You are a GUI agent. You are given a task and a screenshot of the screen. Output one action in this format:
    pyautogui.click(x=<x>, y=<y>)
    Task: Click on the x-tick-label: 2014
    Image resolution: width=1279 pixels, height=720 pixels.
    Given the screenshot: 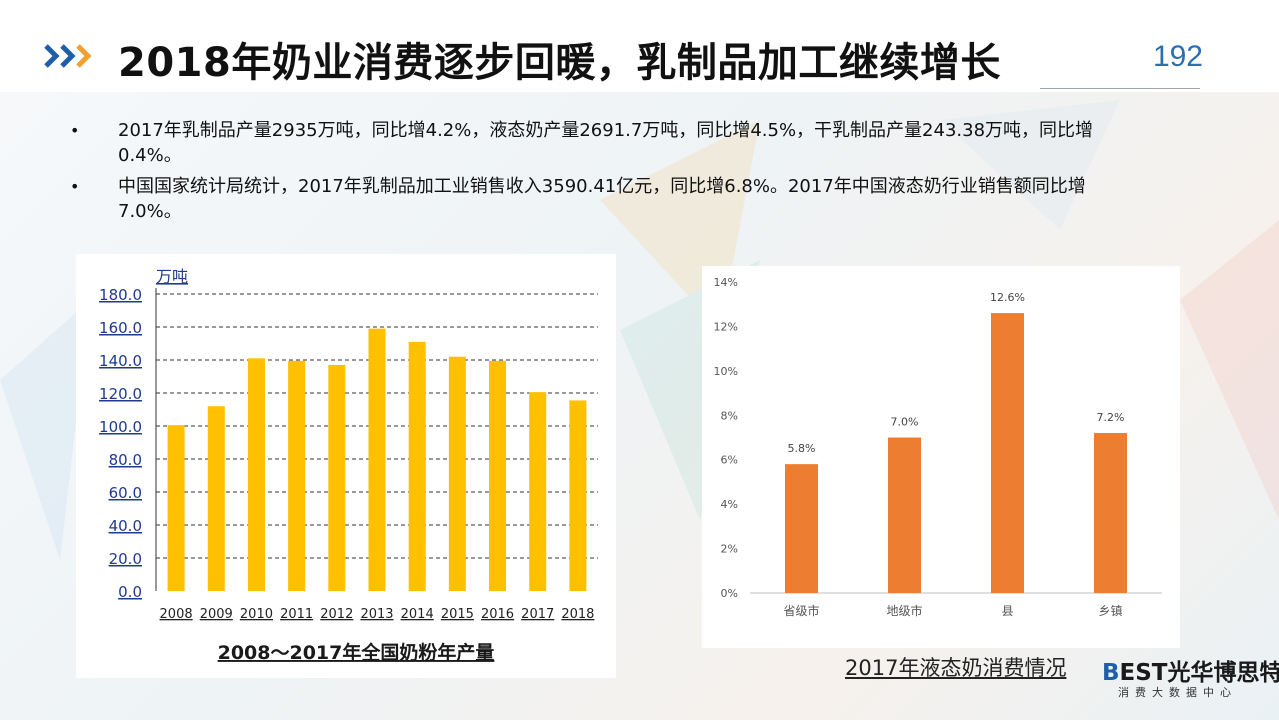 What is the action you would take?
    pyautogui.click(x=417, y=614)
    